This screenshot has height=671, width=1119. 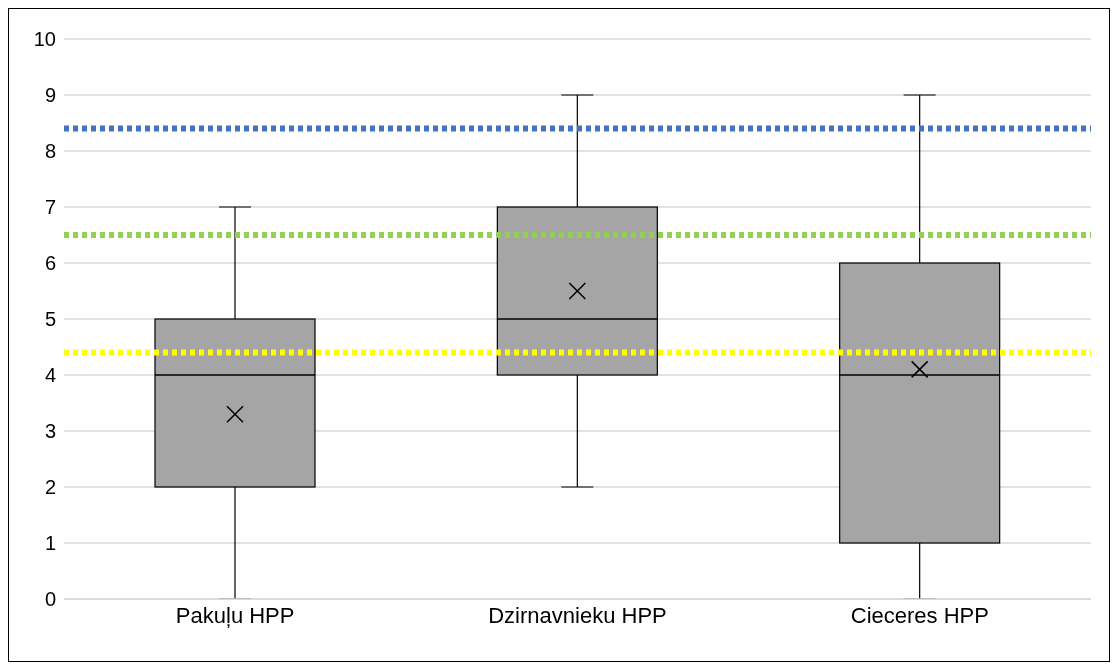 I want to click on x-tick-label: Dzirnavnieku HPP, so click(x=577, y=615).